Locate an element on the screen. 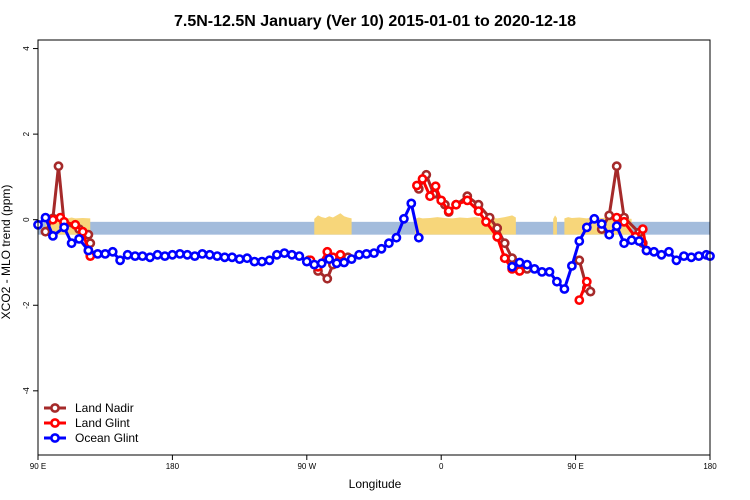 Image resolution: width=750 pixels, height=500 pixels. x-tick-label: 0 is located at coordinates (441, 466).